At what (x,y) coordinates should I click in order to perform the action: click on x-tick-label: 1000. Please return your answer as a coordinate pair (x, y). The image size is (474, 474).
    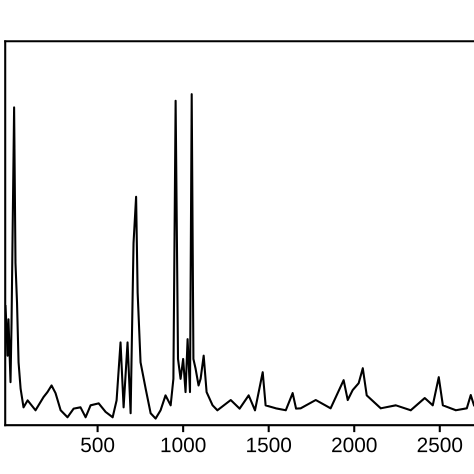
    Looking at the image, I should click on (184, 445).